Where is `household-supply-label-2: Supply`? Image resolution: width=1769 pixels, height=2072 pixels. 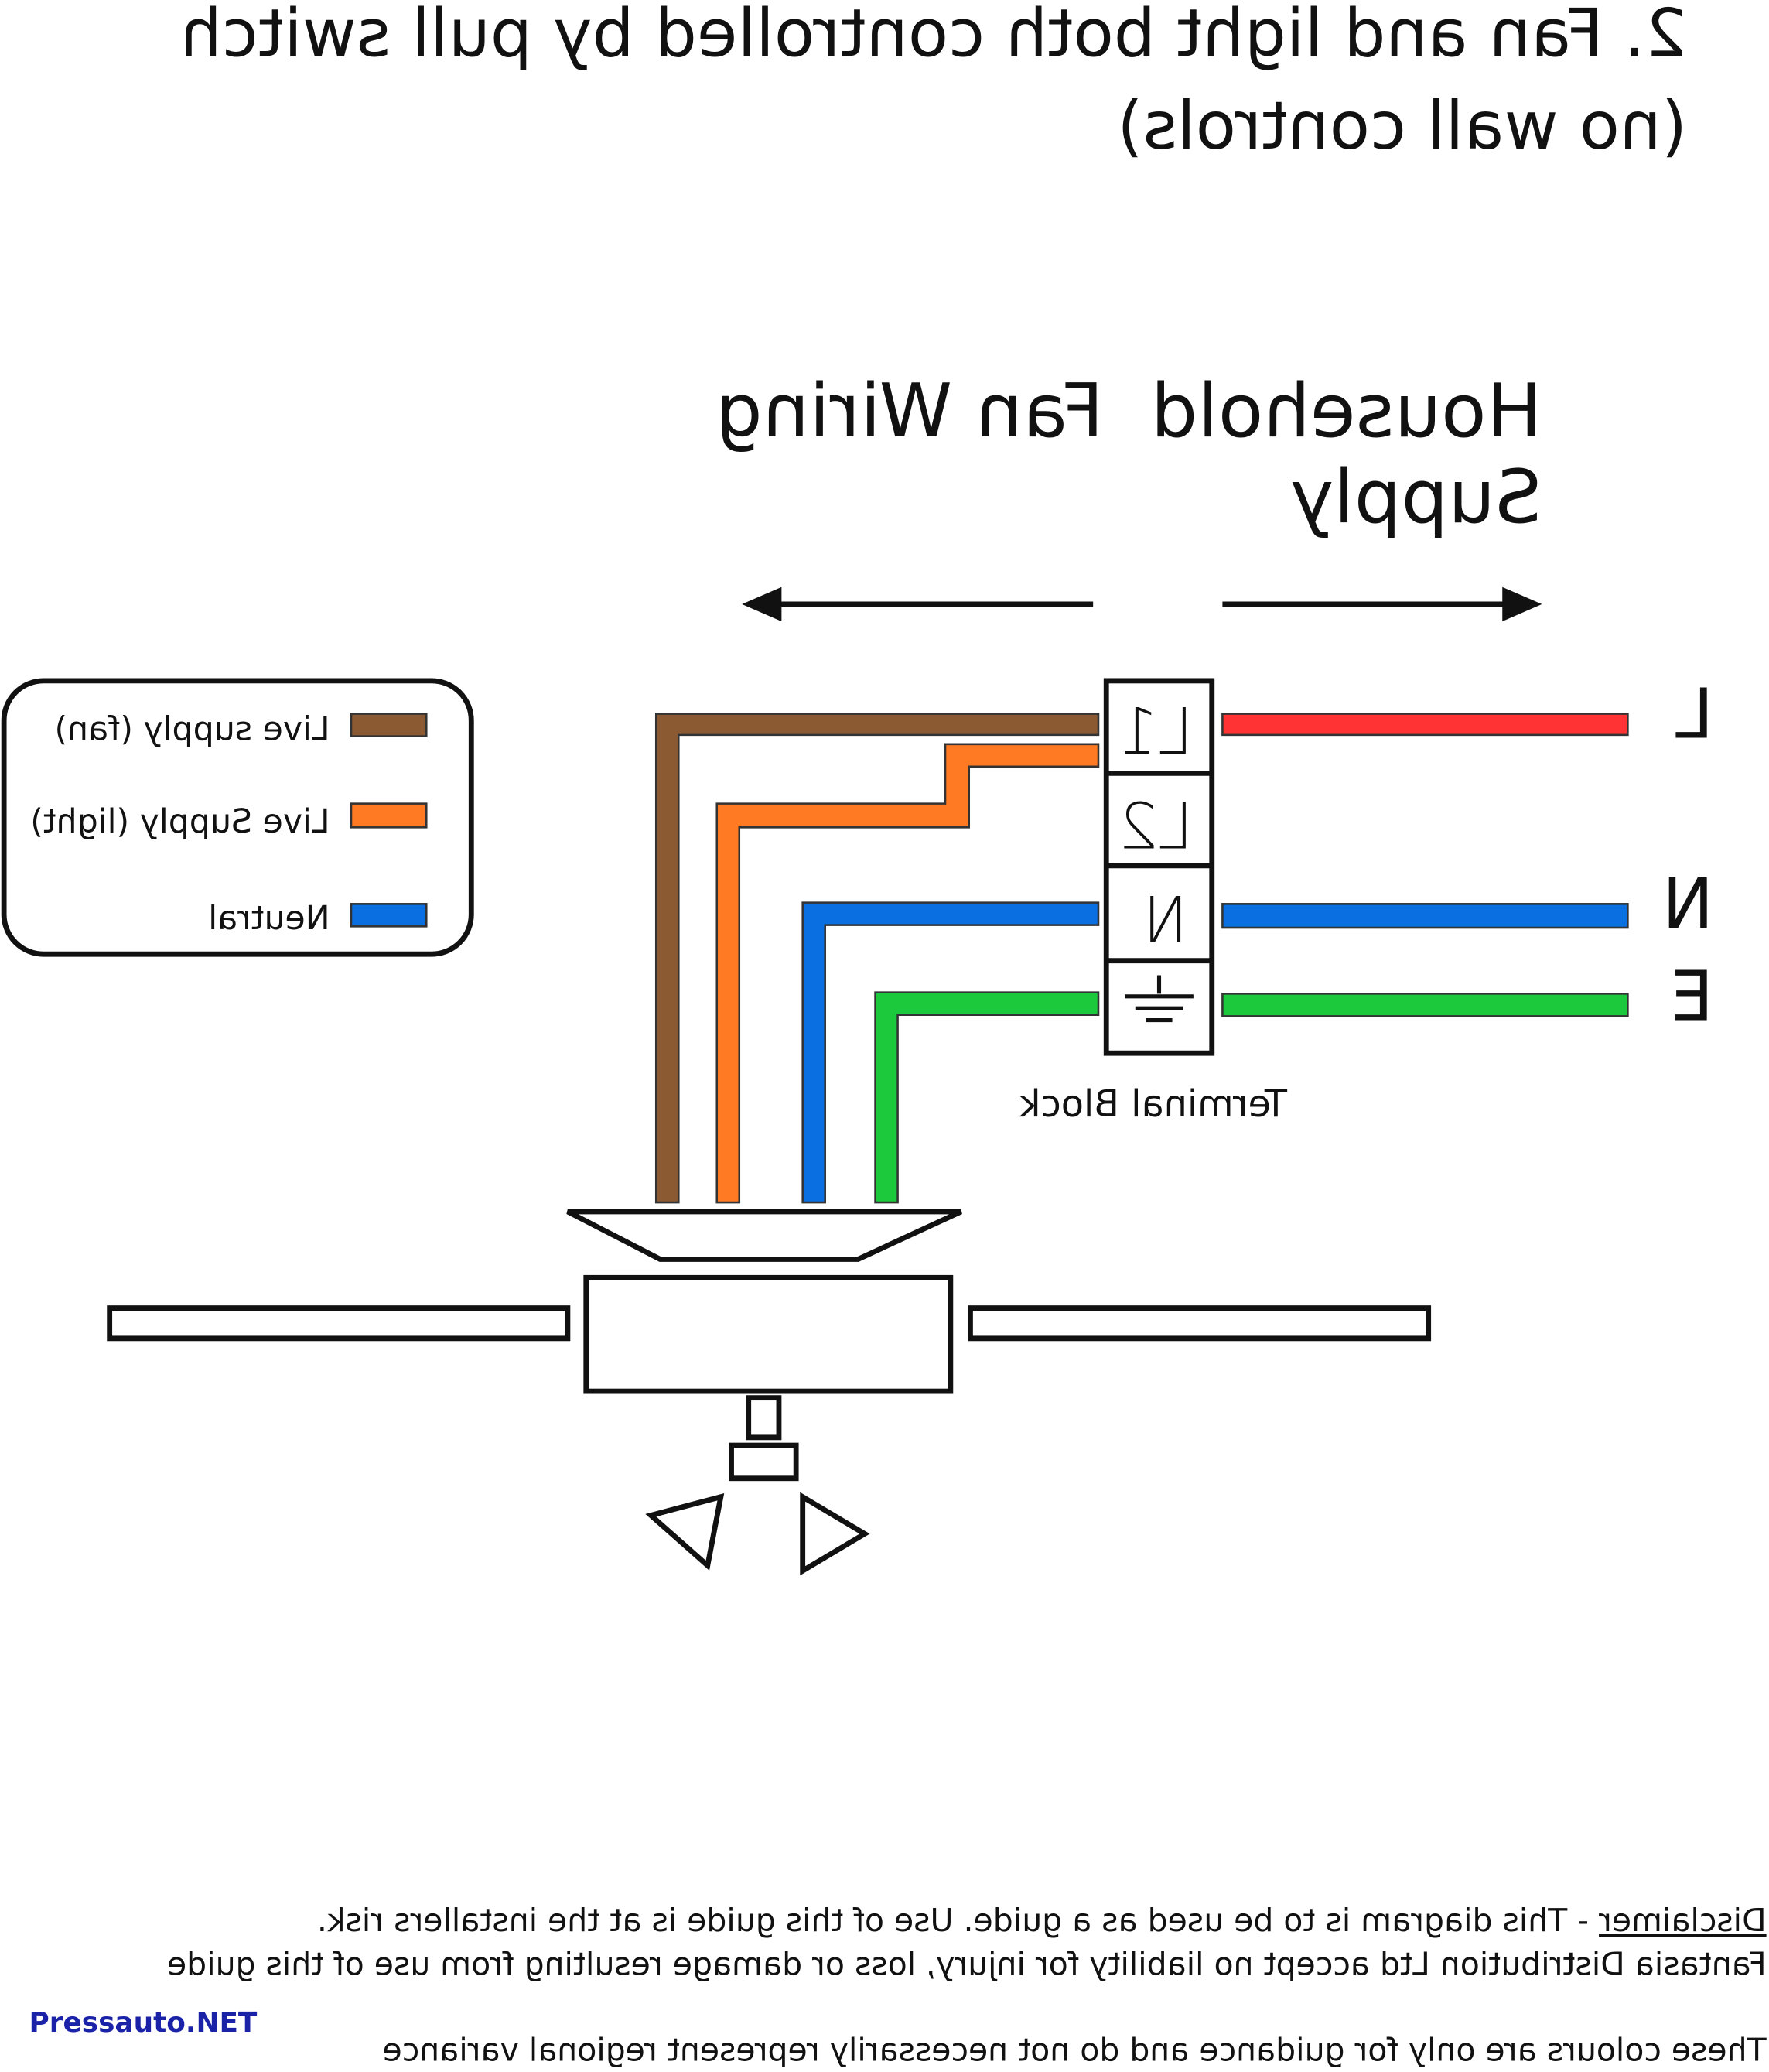
household-supply-label-2: Supply is located at coordinates (1416, 496).